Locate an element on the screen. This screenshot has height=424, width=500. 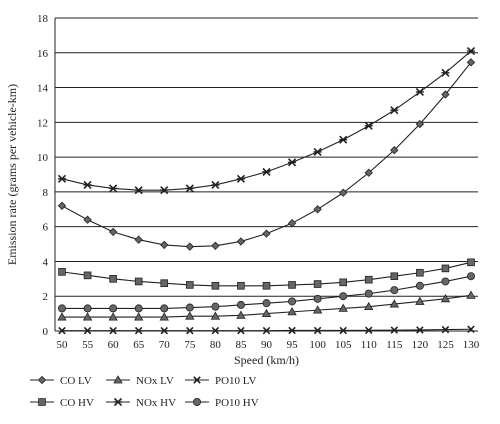
legend-item-nox-hv: NOx HV is located at coordinates (141, 403).